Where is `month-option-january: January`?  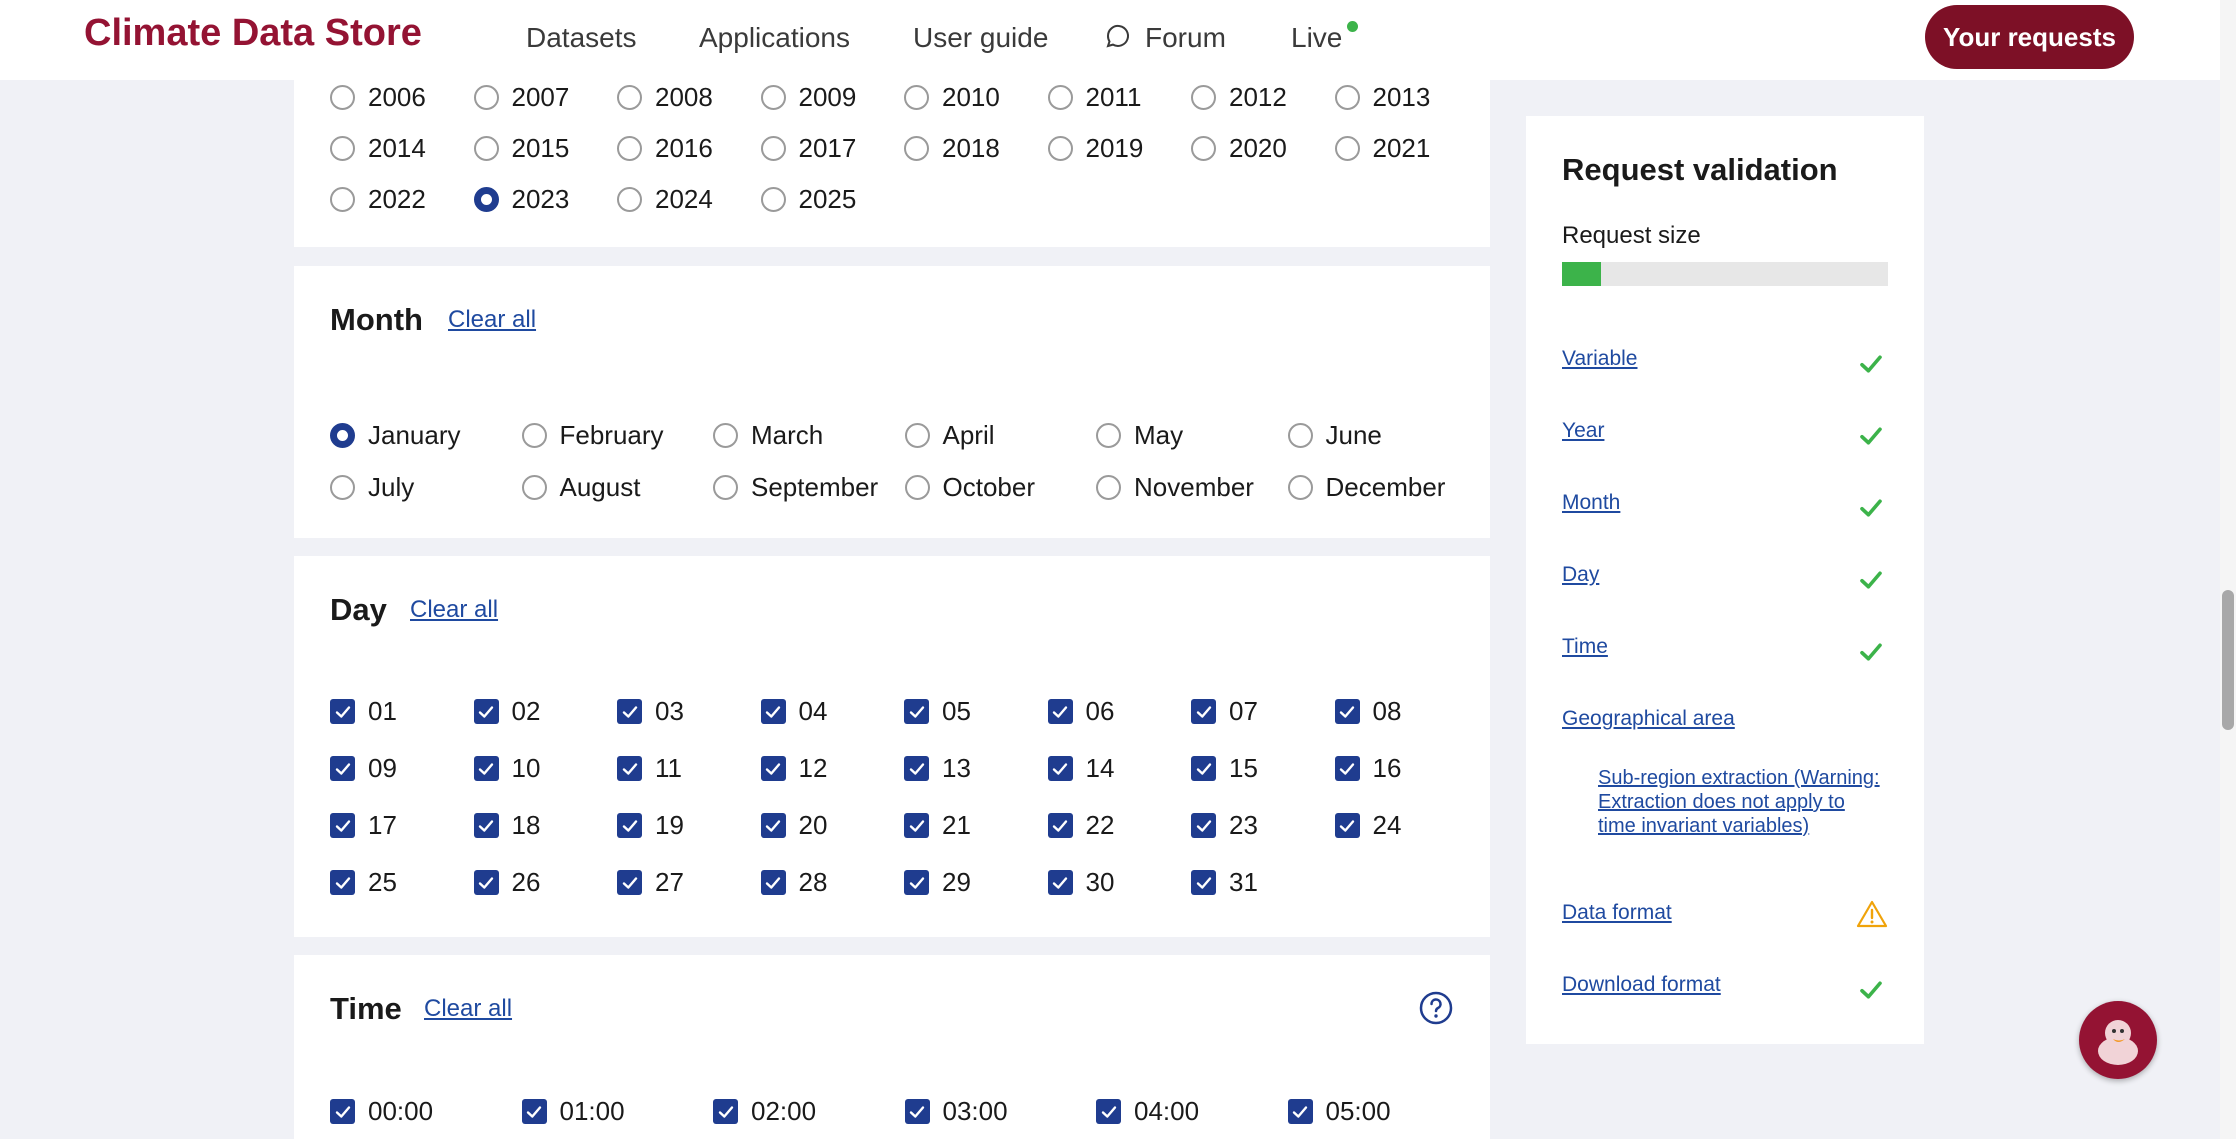
month-option-january: January is located at coordinates (395, 435).